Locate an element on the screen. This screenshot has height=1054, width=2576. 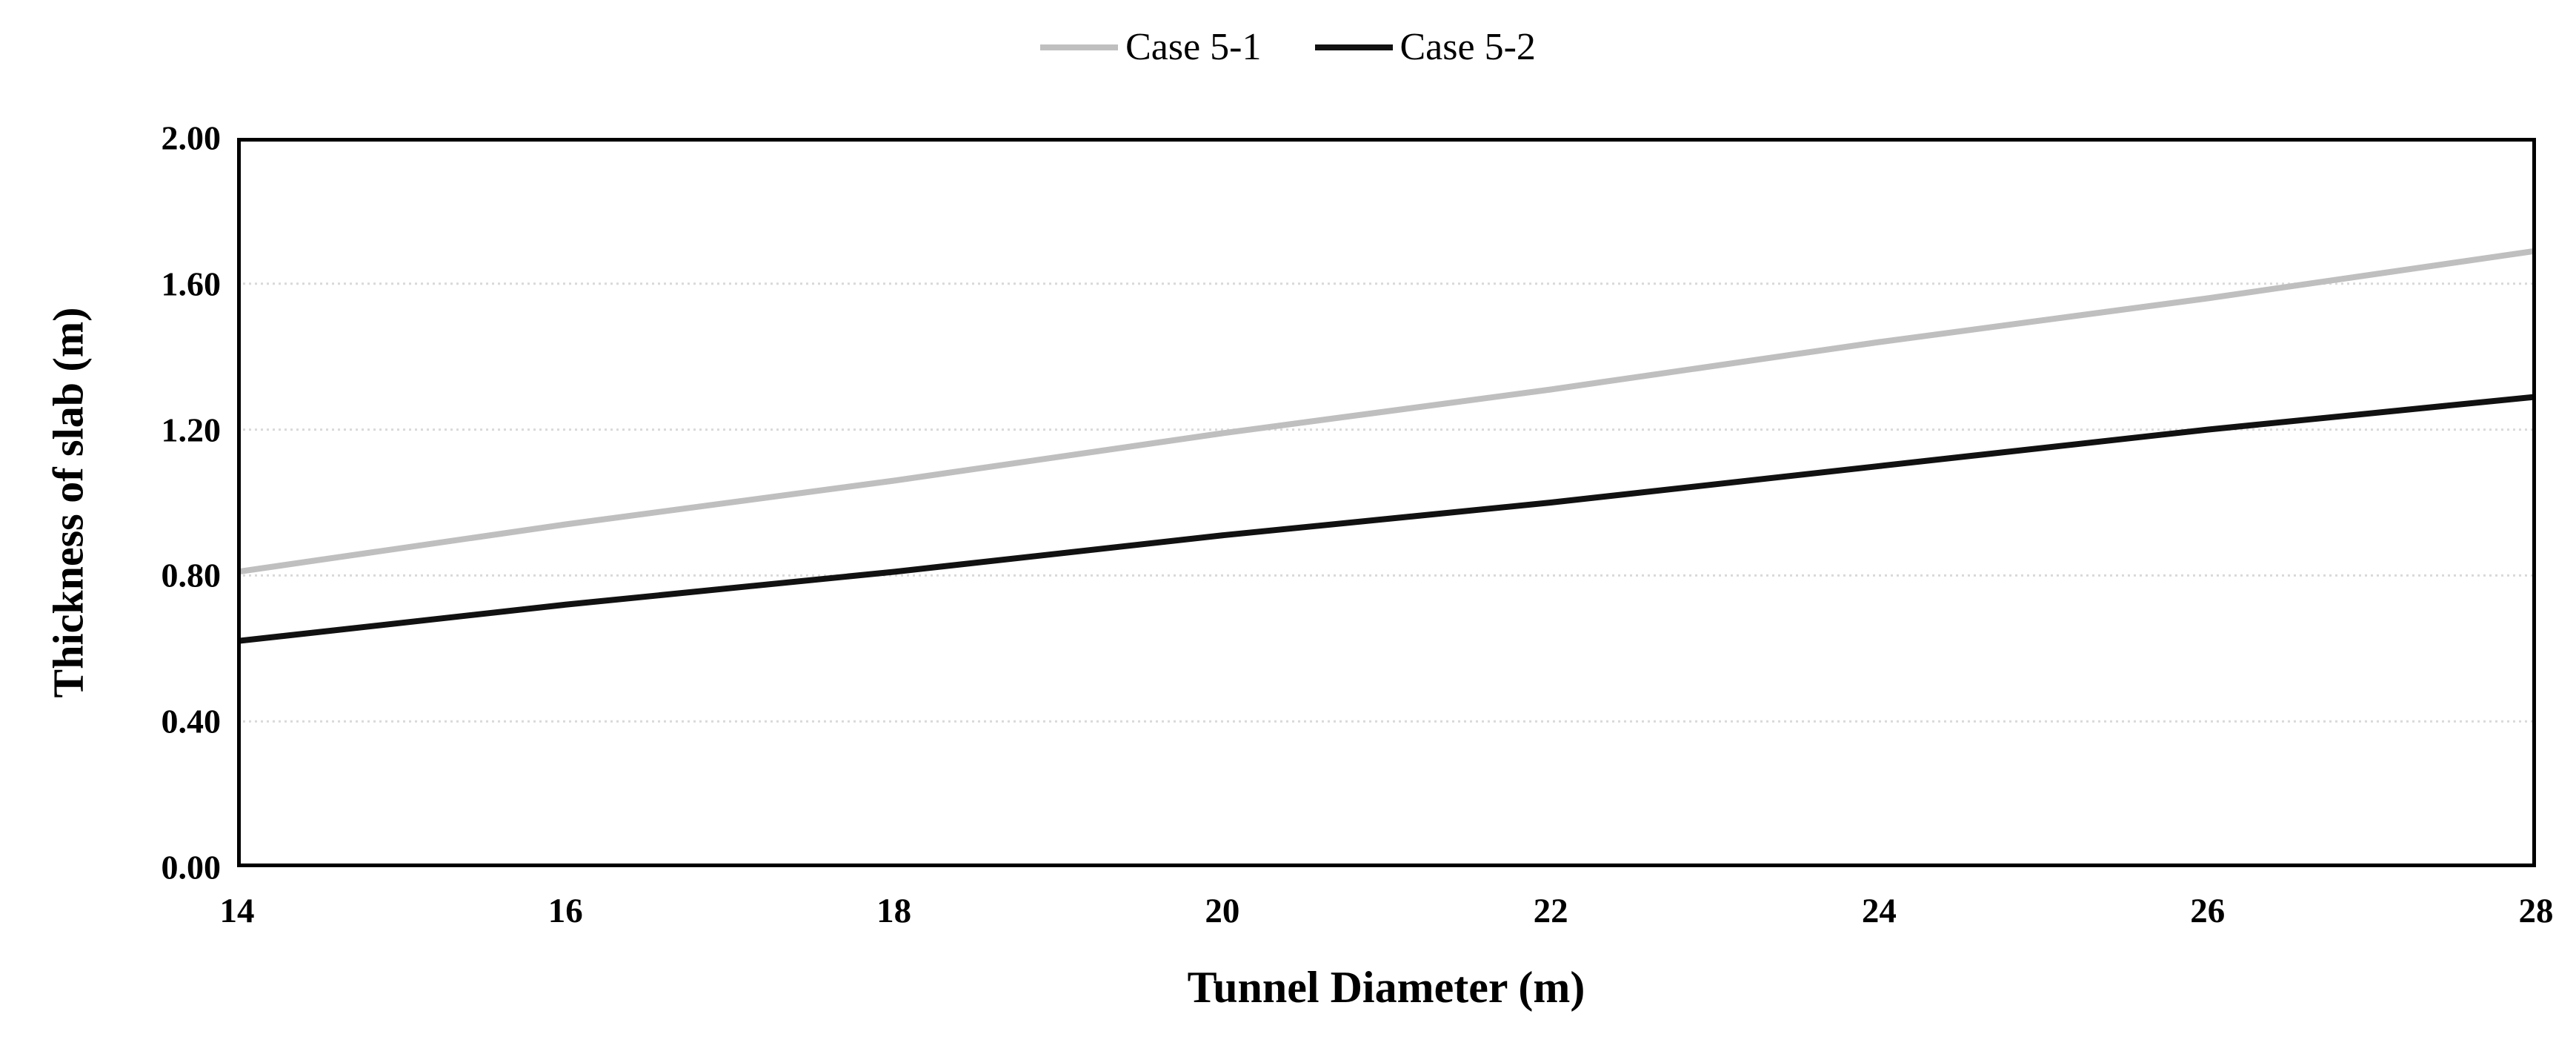
x-axis-title: Tunnel Diameter (m) is located at coordinates (1386, 987).